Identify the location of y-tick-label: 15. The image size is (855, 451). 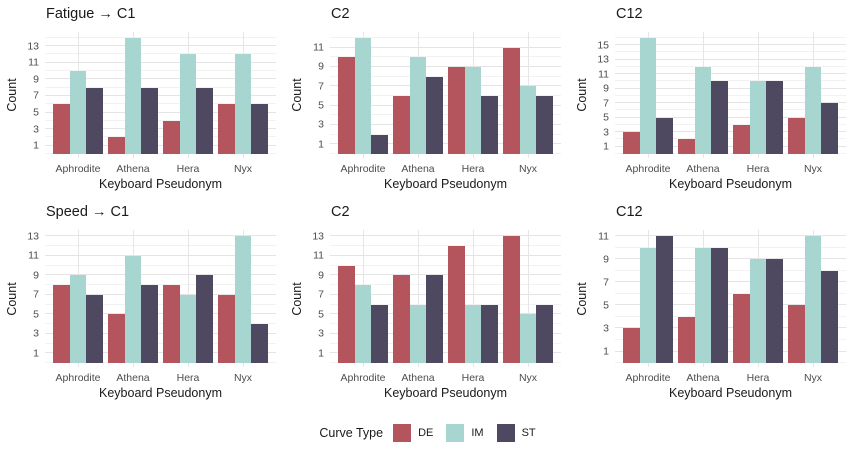
(603, 44).